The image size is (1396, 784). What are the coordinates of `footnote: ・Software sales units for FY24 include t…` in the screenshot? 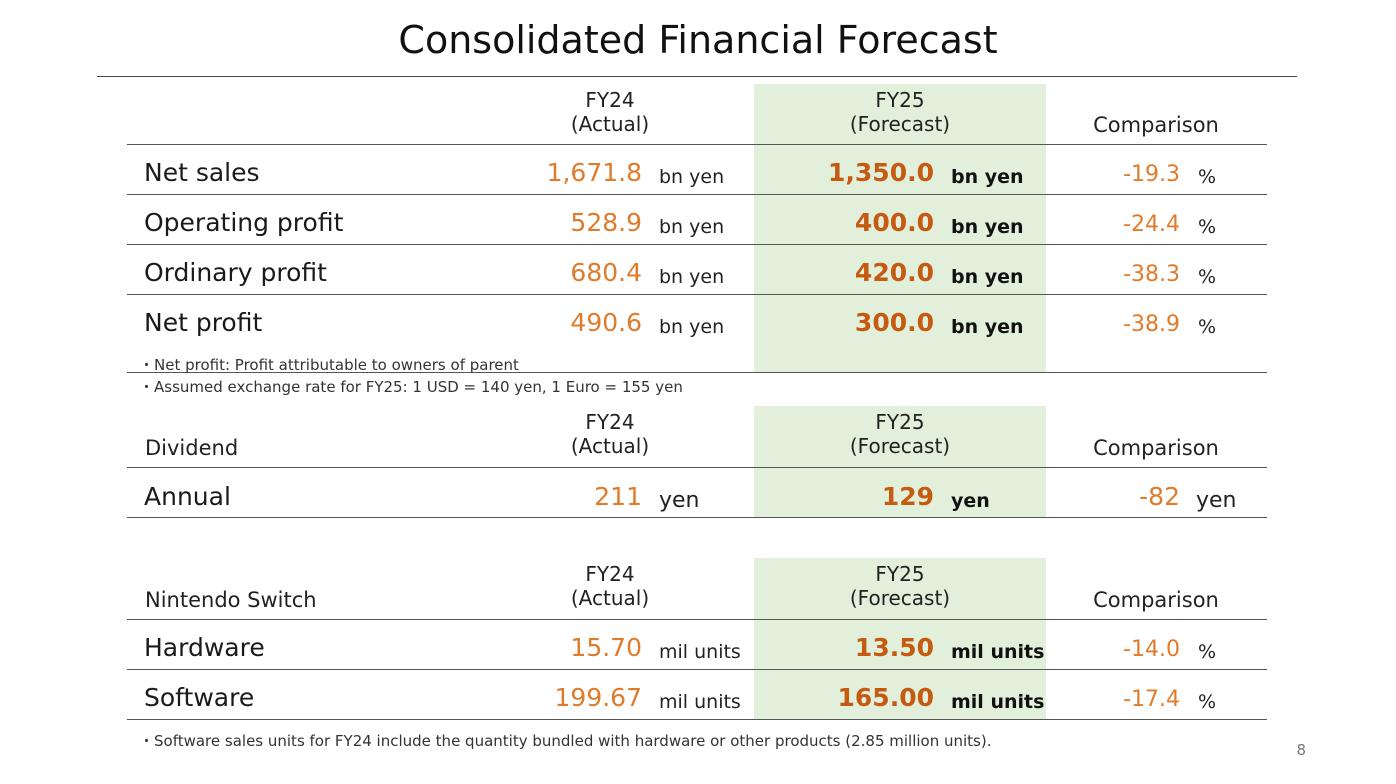 It's located at (565, 741).